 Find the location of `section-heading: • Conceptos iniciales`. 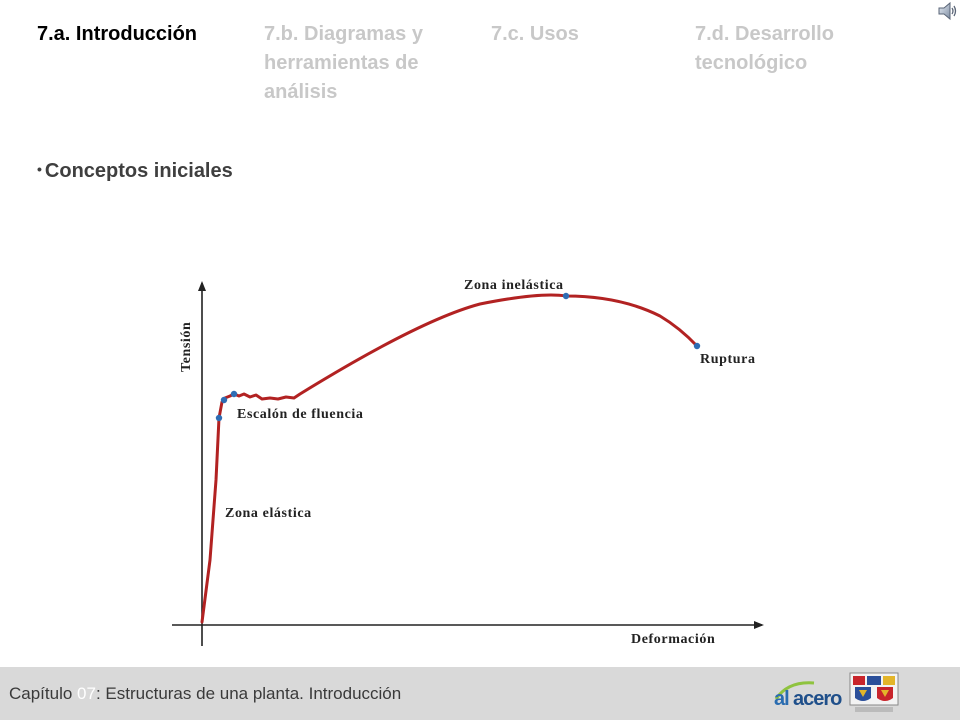

section-heading: • Conceptos iniciales is located at coordinates (135, 171).